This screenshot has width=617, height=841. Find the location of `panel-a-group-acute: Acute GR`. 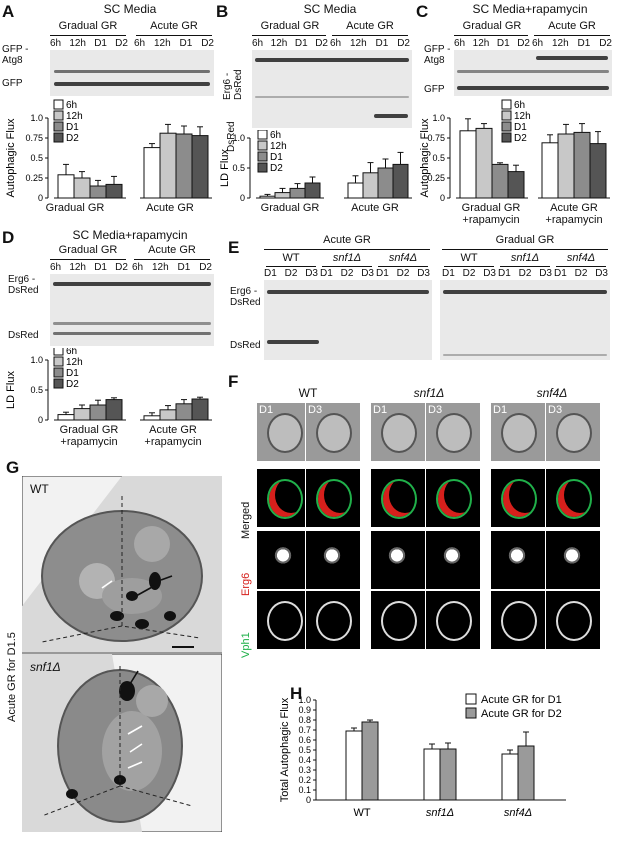

panel-a-group-acute: Acute GR is located at coordinates (174, 26).